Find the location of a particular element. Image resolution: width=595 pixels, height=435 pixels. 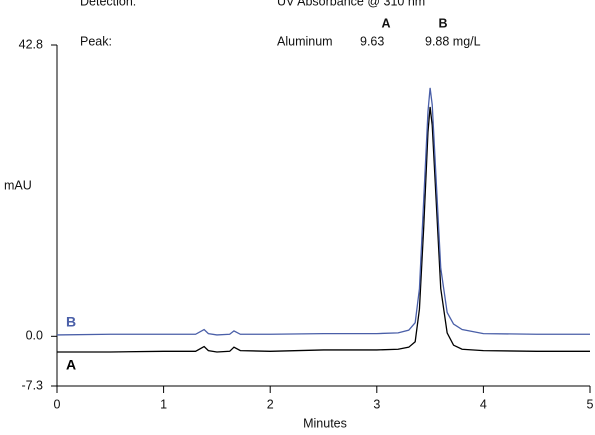

x-tick-label: 3 is located at coordinates (376, 404).